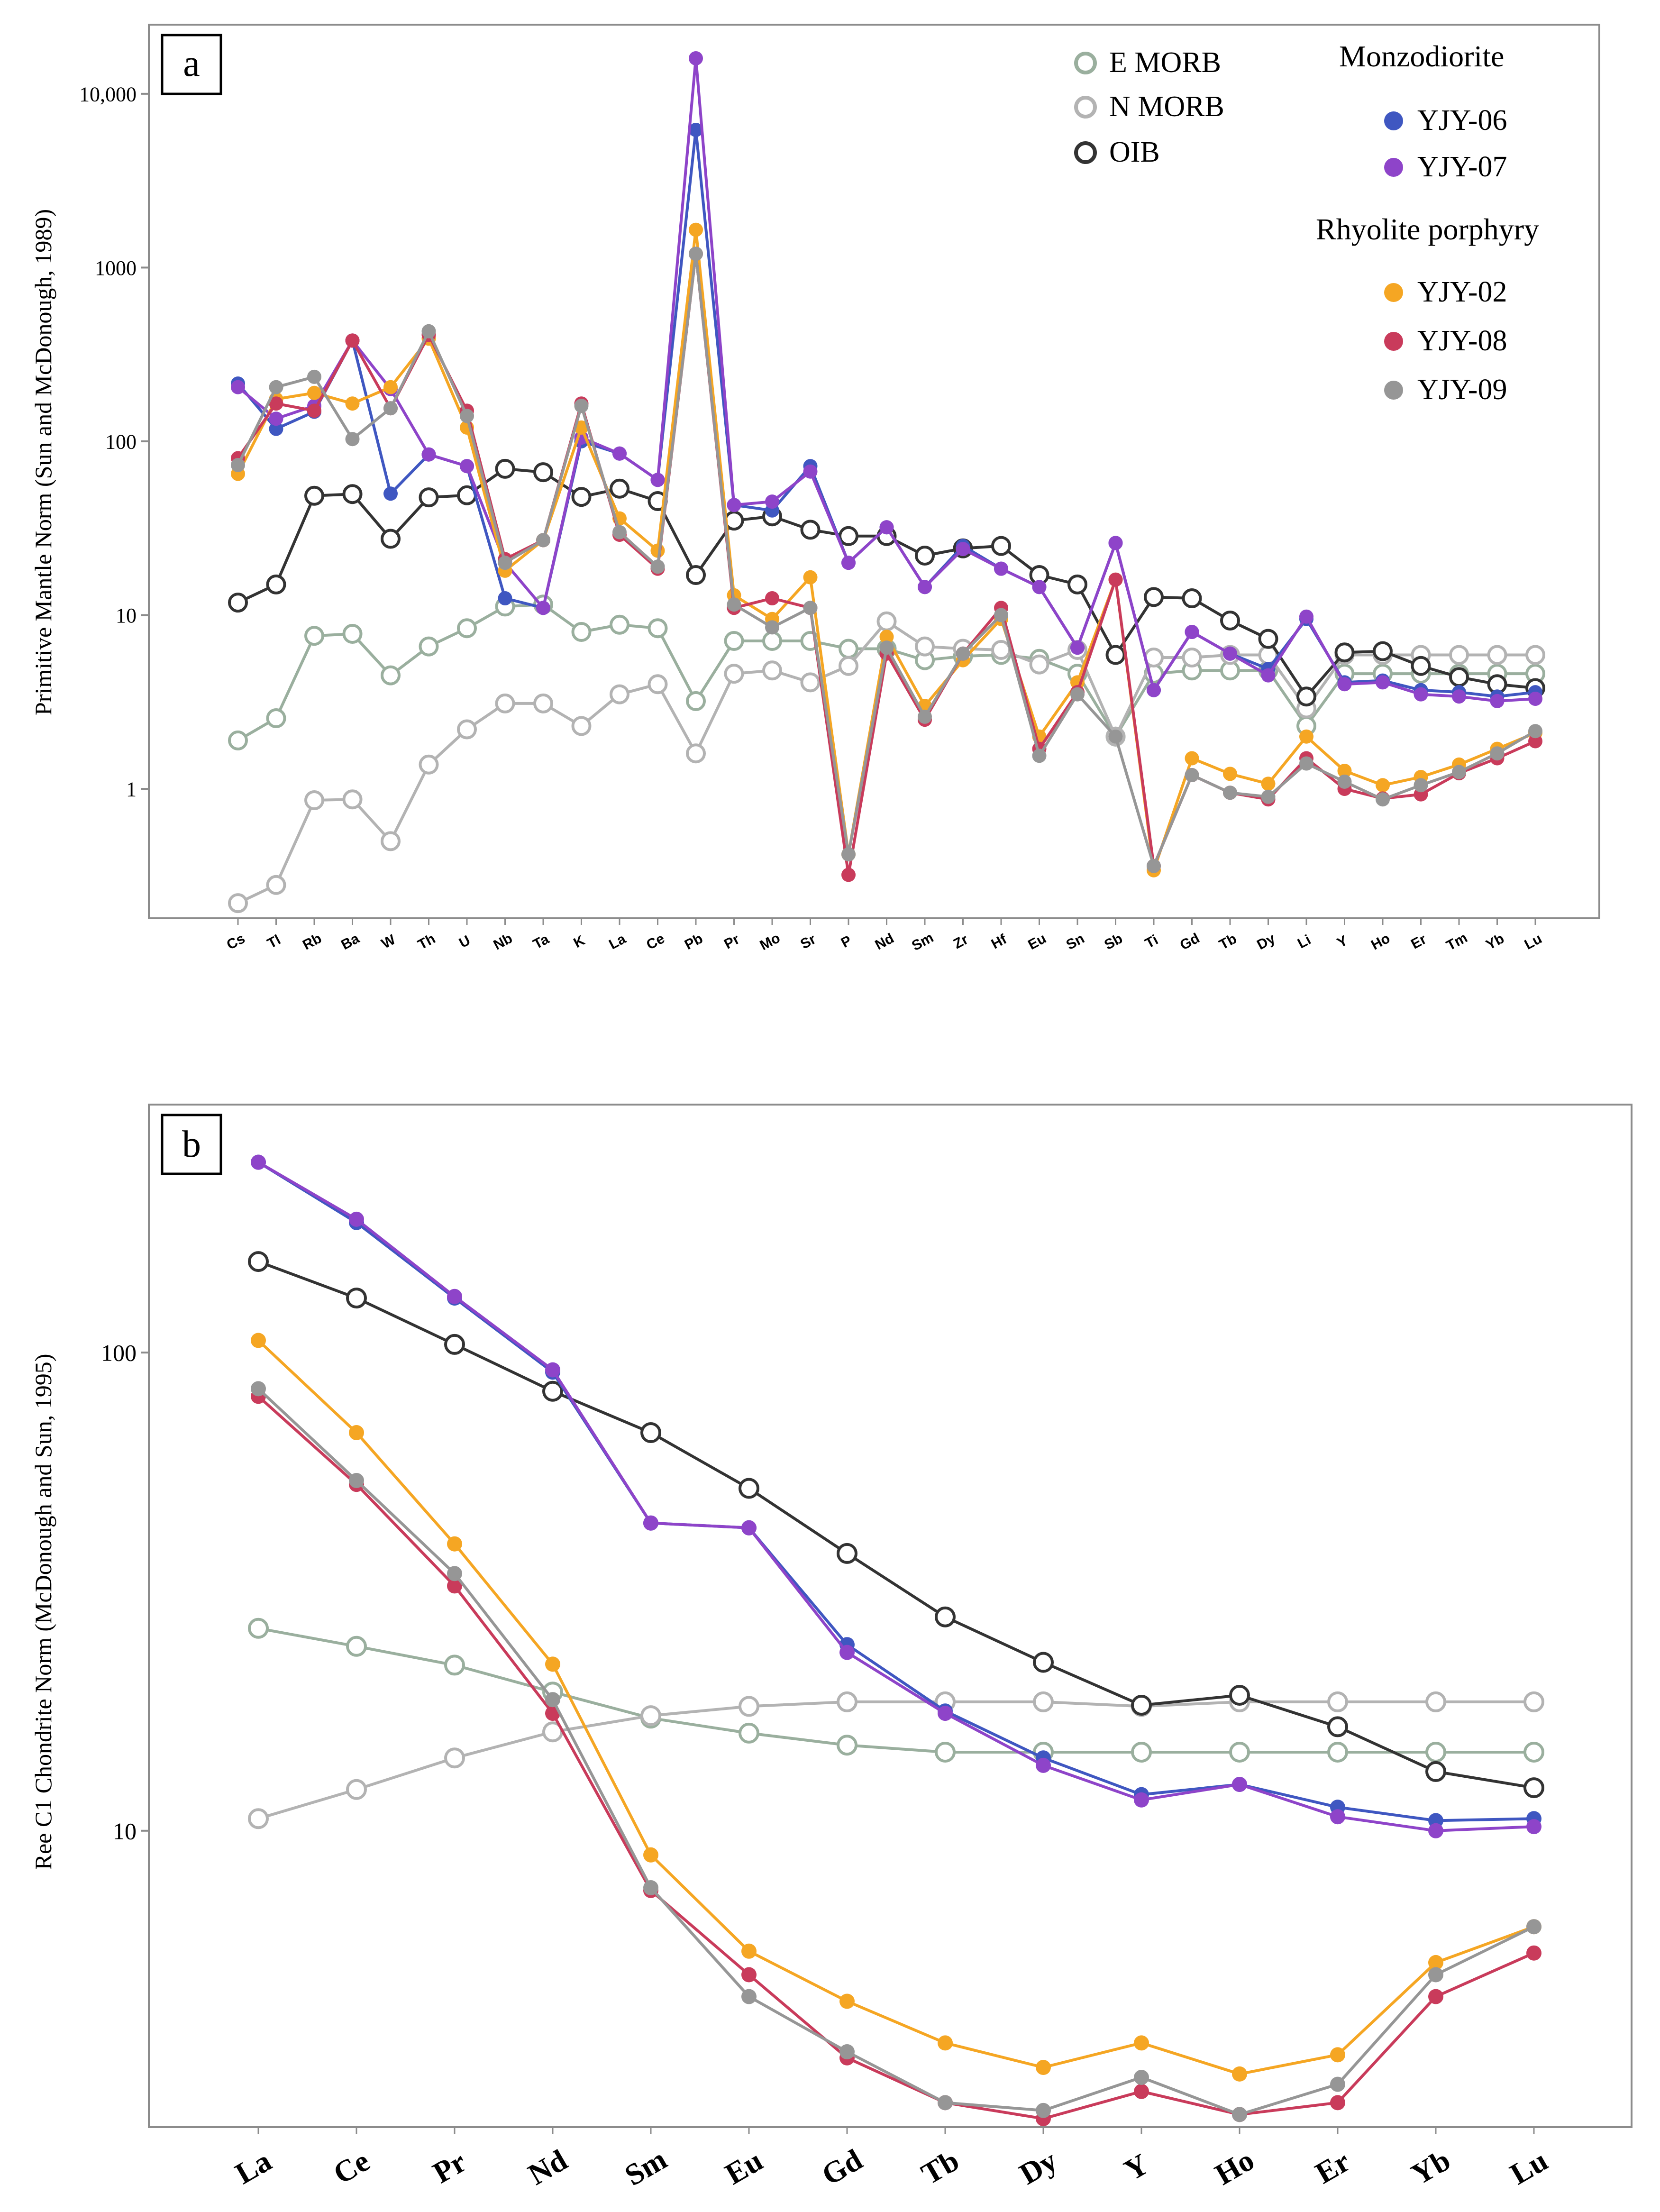 Image resolution: width=1660 pixels, height=2212 pixels. I want to click on panel-a-point-yjy-09-ti, so click(1154, 866).